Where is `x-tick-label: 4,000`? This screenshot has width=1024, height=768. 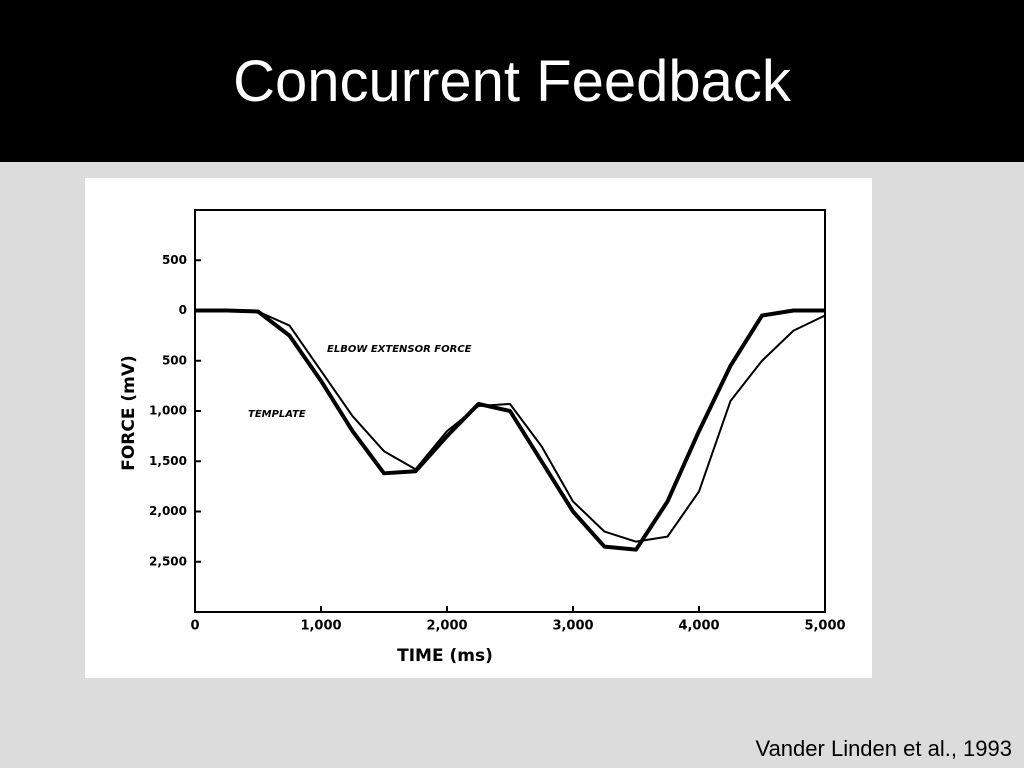 x-tick-label: 4,000 is located at coordinates (698, 626).